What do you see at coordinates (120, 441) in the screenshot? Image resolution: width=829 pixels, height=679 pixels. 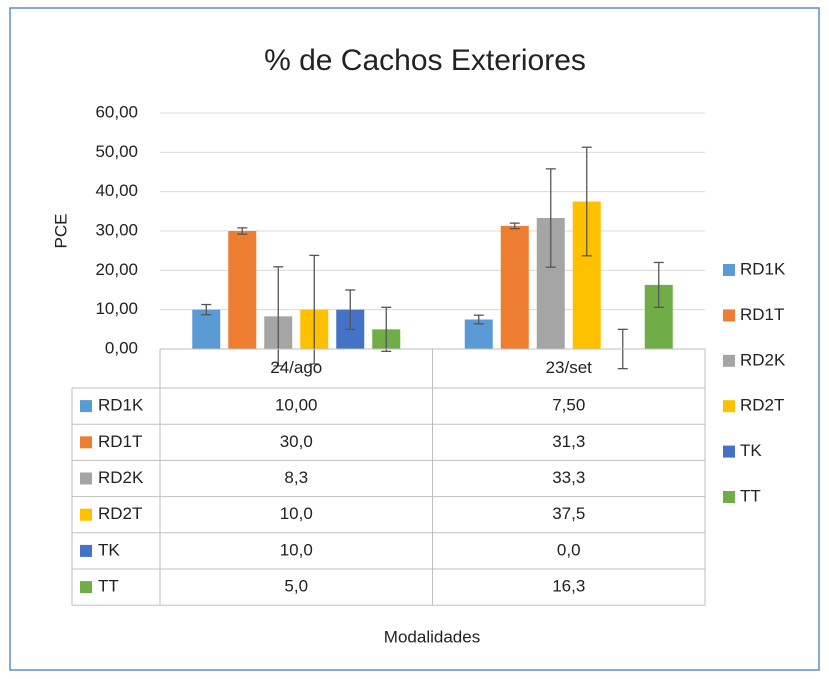 I see `table-row-label: RD1T` at bounding box center [120, 441].